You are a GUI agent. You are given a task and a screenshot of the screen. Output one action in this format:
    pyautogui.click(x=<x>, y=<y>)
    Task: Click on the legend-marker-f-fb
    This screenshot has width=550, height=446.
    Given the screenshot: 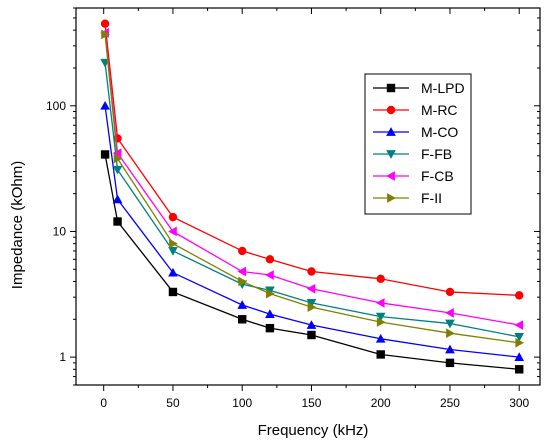 What is the action you would take?
    pyautogui.click(x=391, y=154)
    